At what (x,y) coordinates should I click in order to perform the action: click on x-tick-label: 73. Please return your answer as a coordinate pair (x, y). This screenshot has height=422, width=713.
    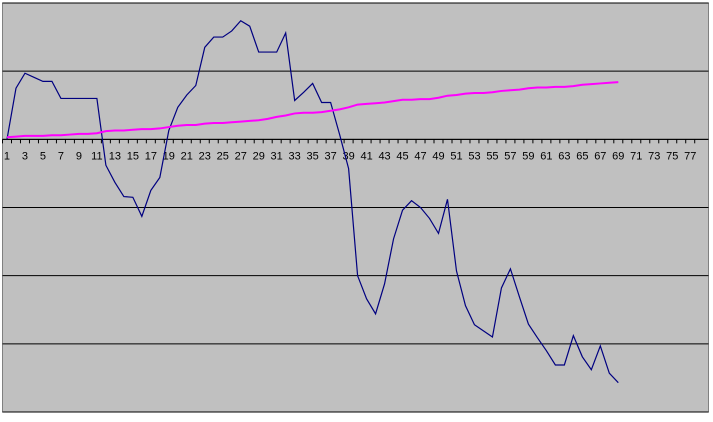
    Looking at the image, I should click on (654, 156).